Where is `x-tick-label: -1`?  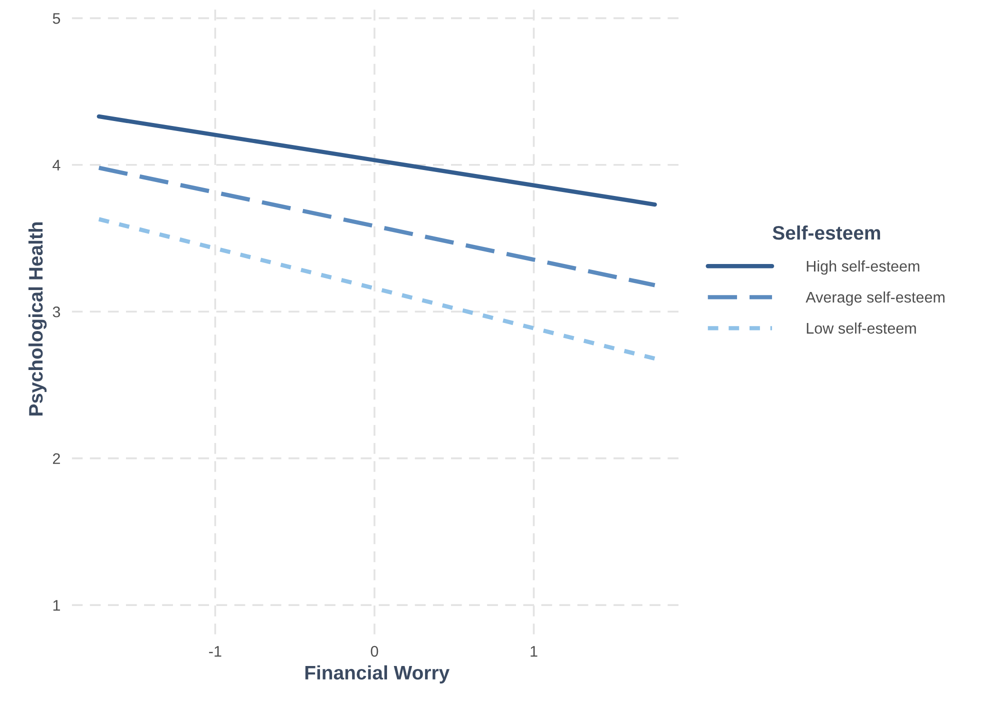
x-tick-label: -1 is located at coordinates (215, 651).